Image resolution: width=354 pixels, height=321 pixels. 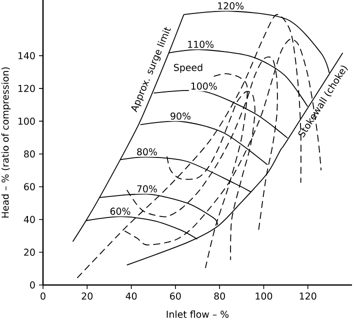 I want to click on x-tick-label: 120, so click(x=308, y=296).